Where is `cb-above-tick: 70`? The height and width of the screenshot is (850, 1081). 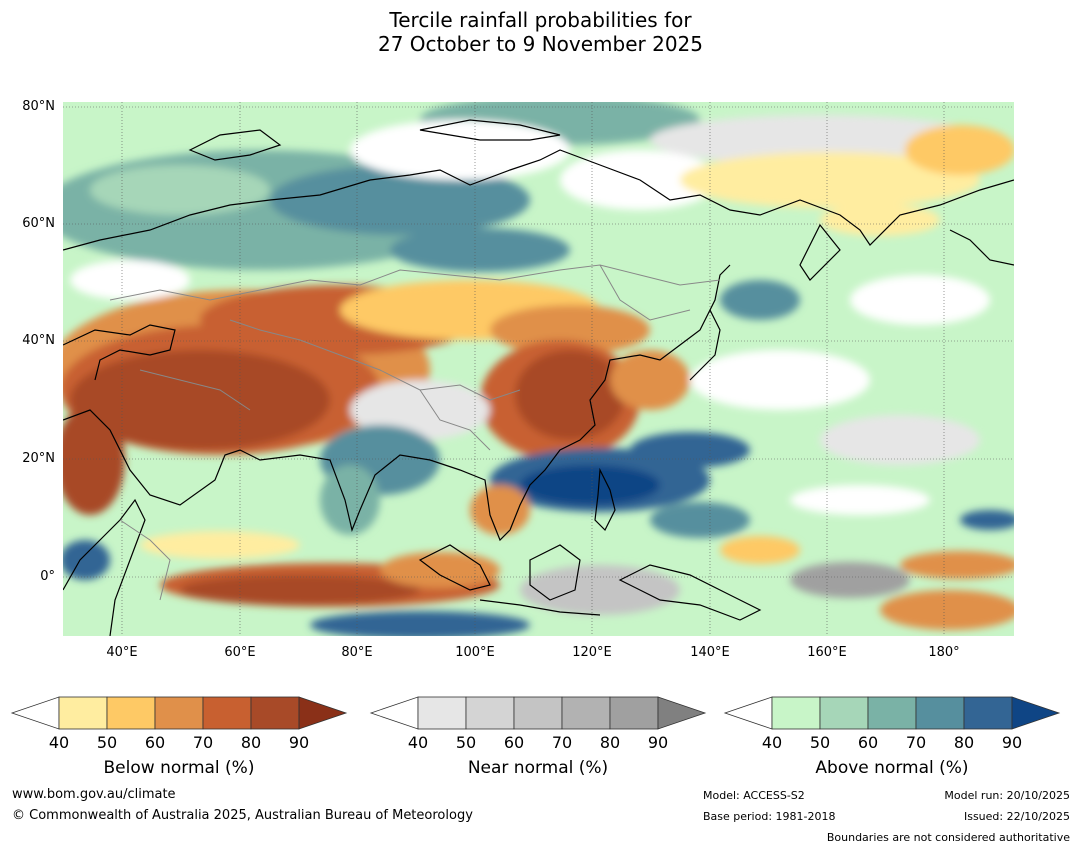
cb-above-tick: 70 is located at coordinates (916, 742).